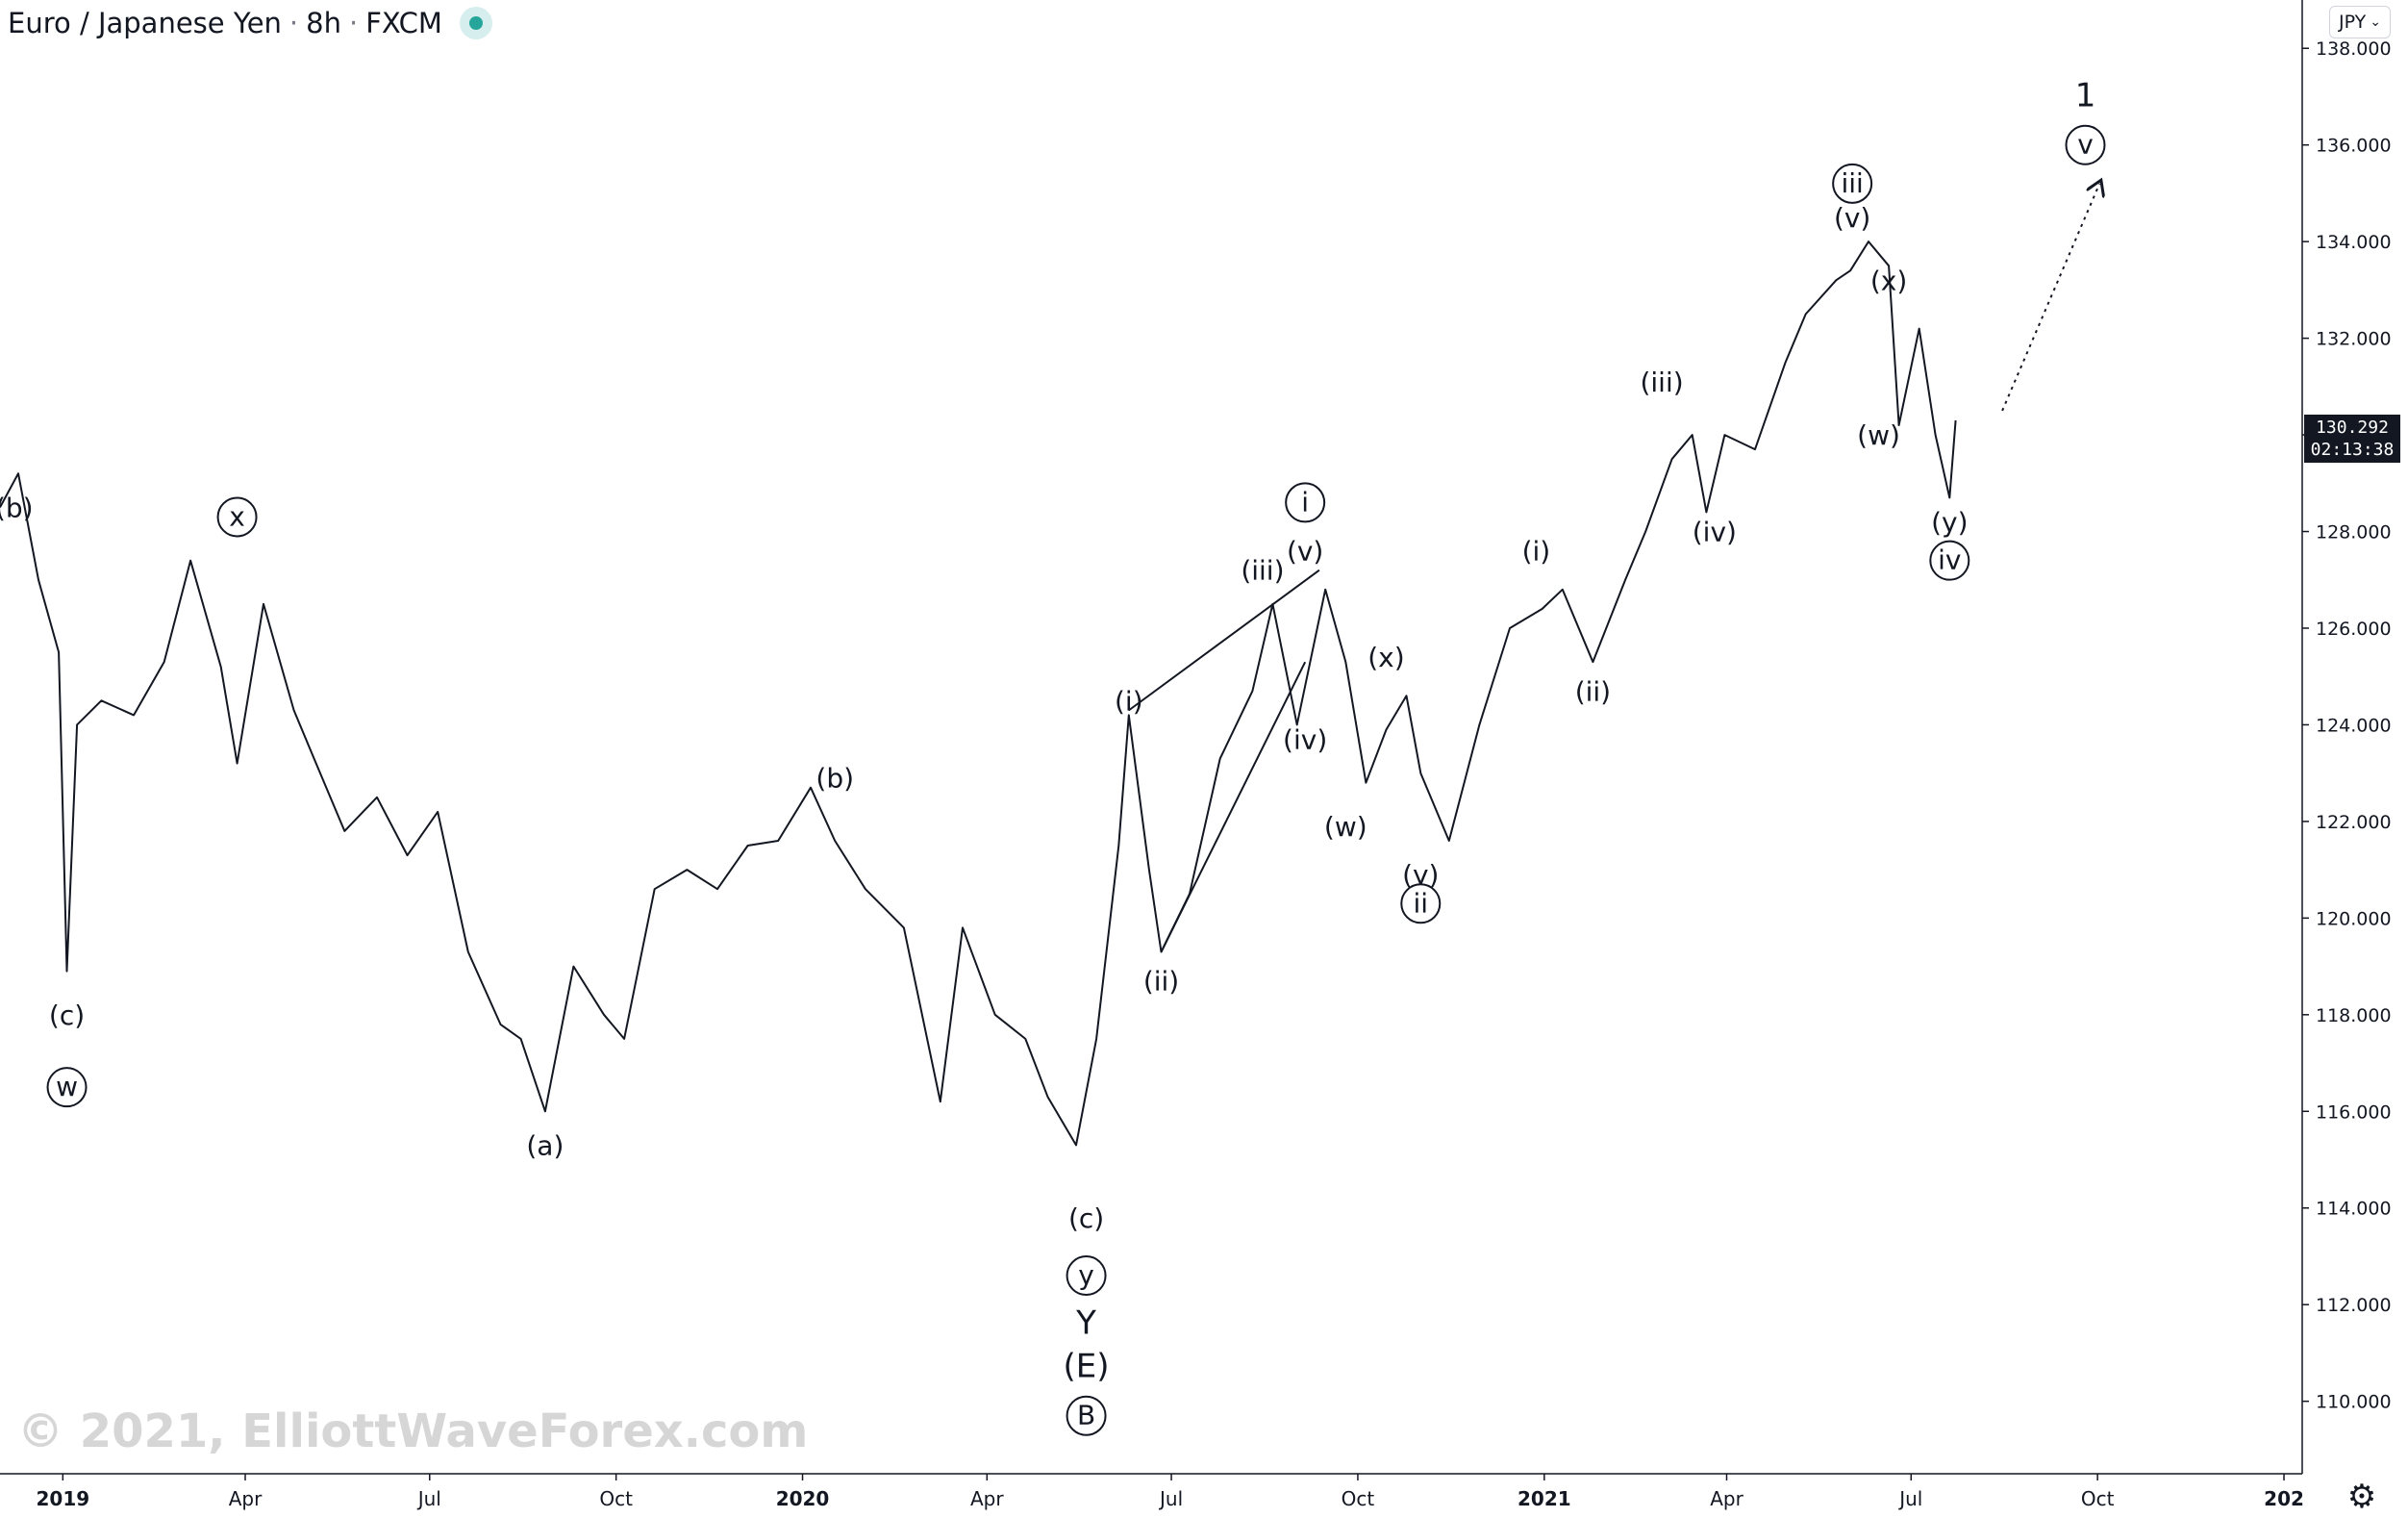  I want to click on wave-label: y, so click(1086, 1276).